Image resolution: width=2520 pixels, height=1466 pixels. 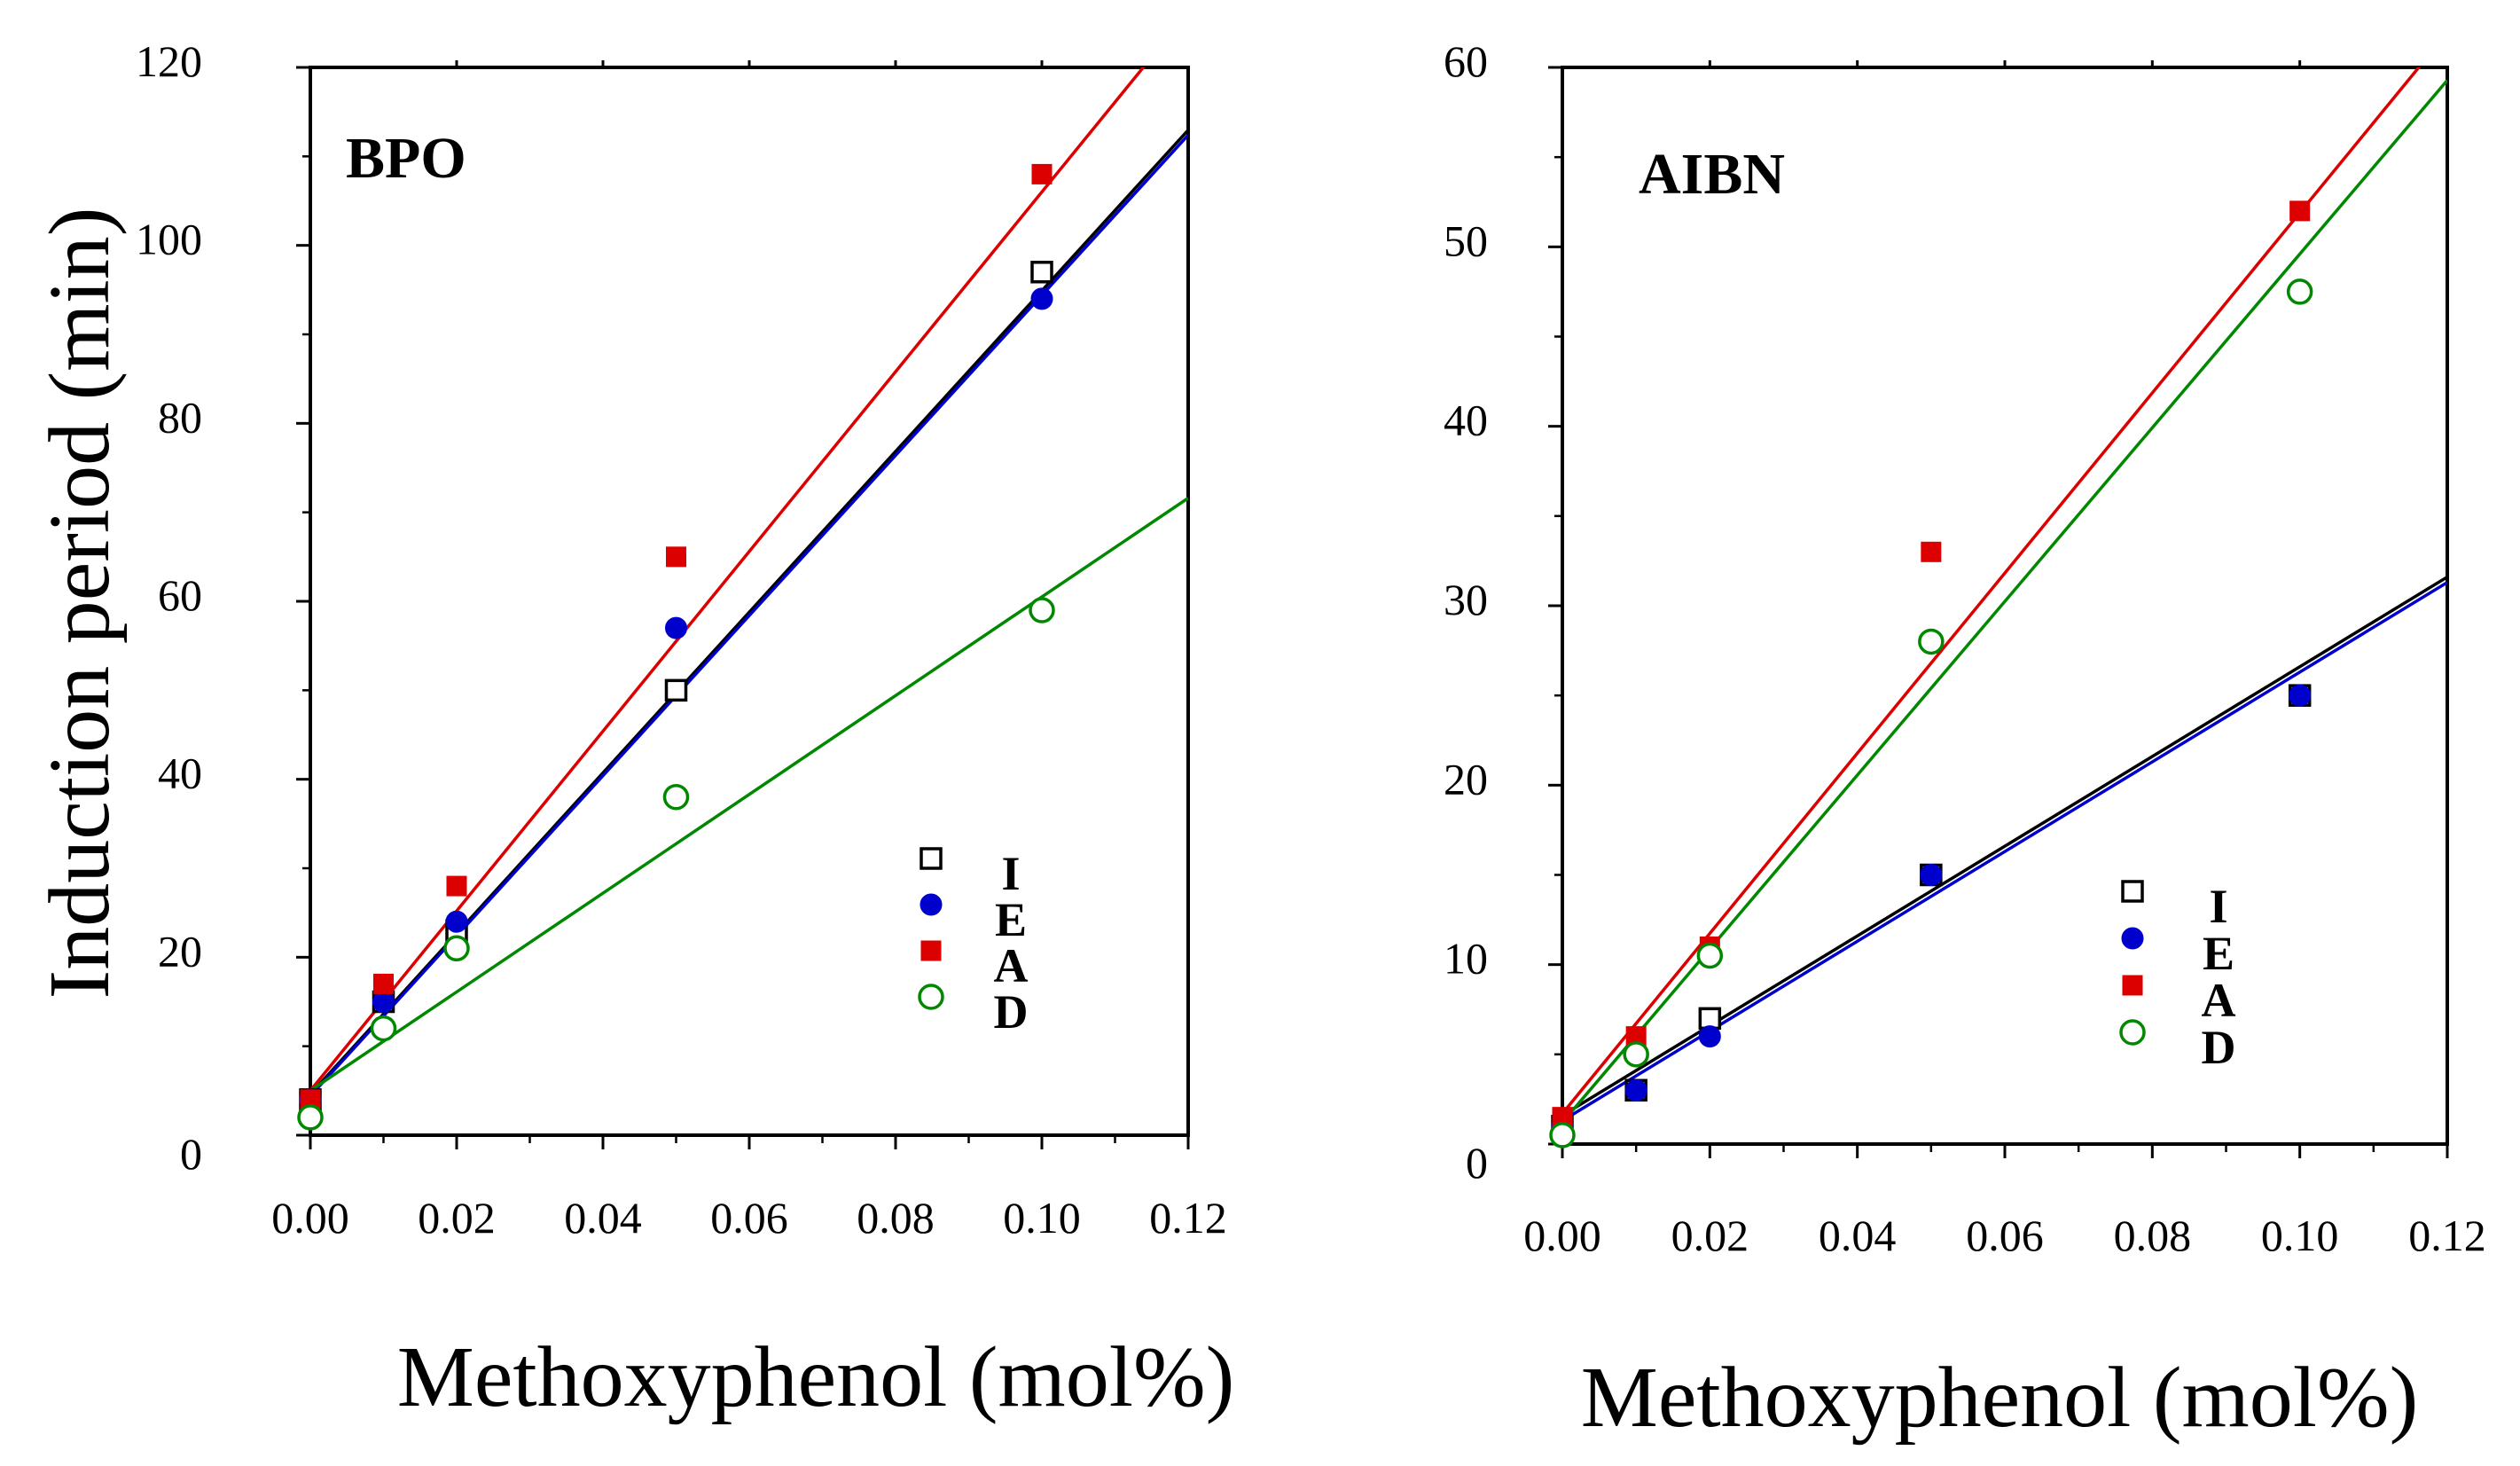 I want to click on fit-line-E, so click(x=2004, y=852).